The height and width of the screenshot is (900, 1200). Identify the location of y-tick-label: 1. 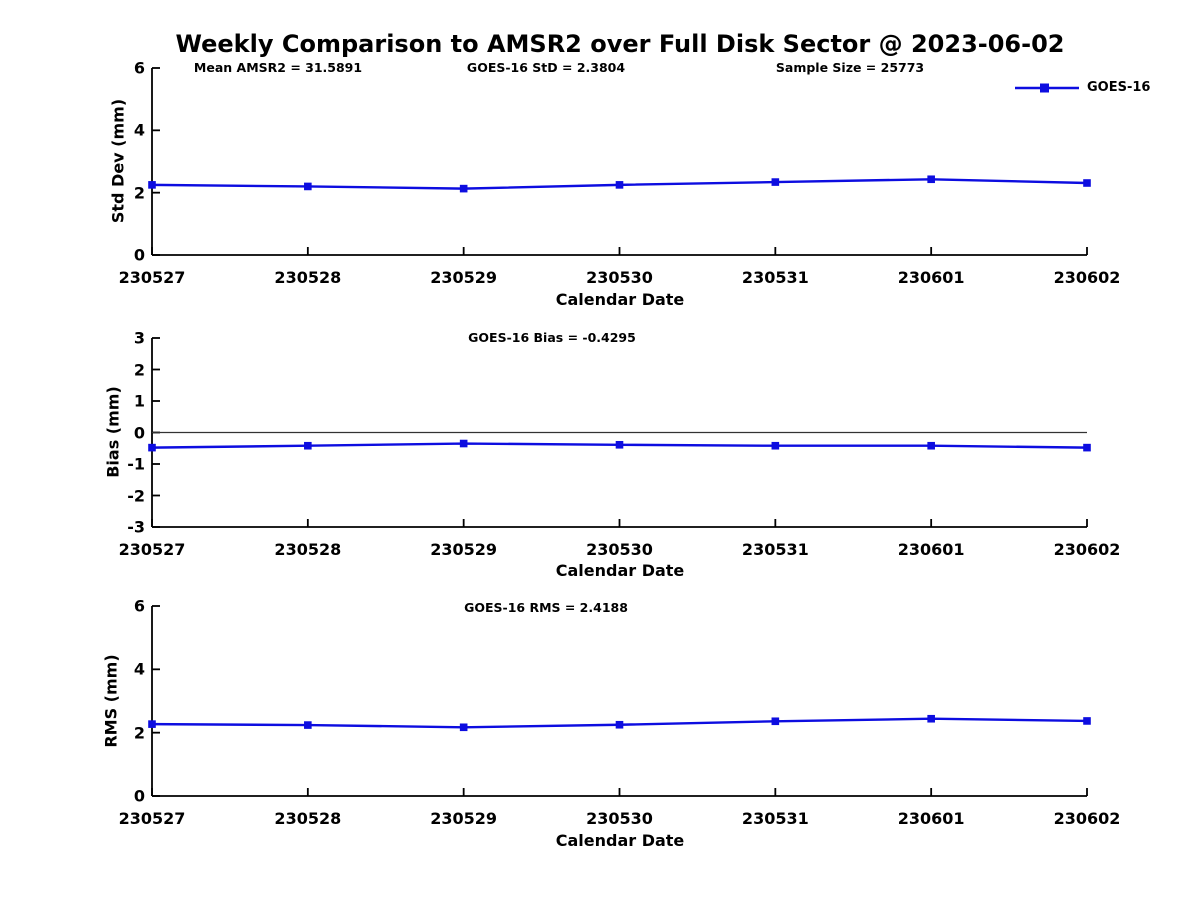
(139, 401).